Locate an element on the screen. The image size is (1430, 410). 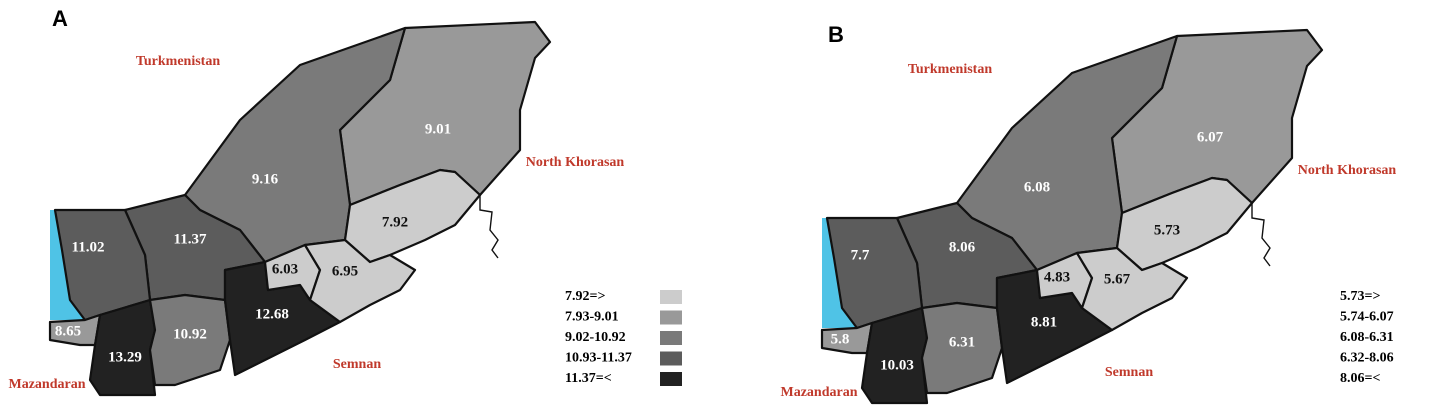
panel-label: B is located at coordinates (836, 34).